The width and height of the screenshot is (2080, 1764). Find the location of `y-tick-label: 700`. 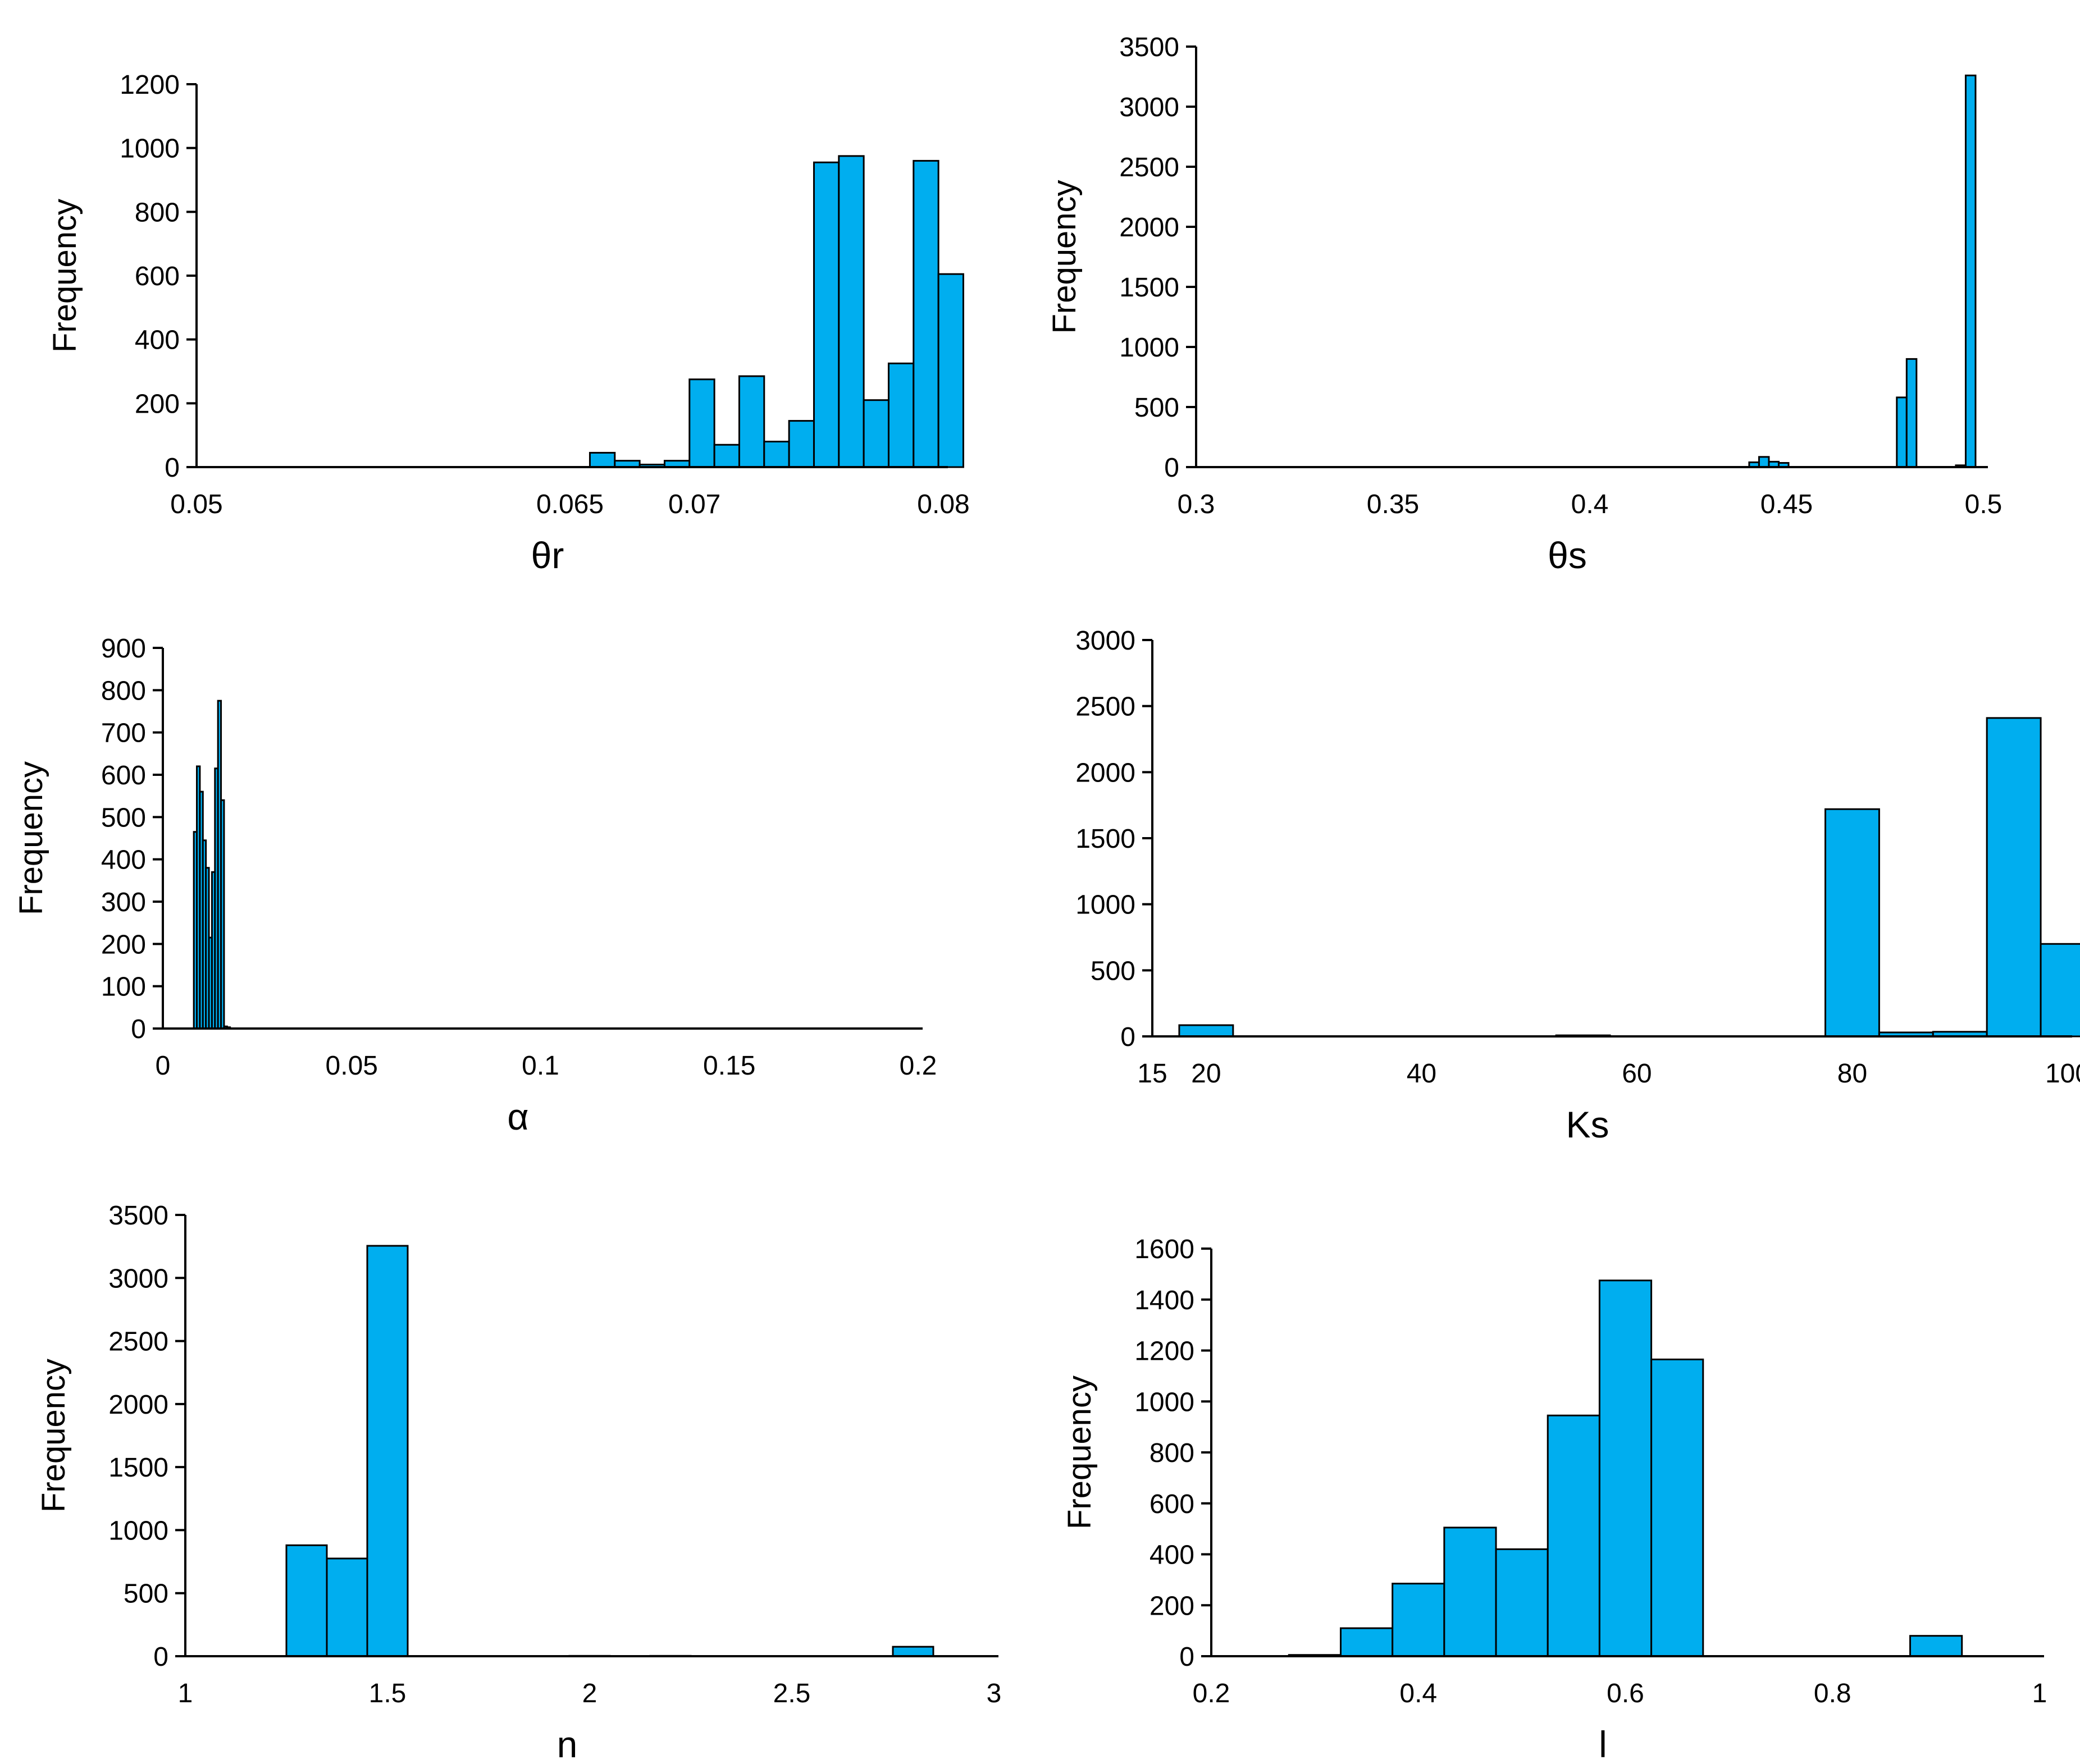

y-tick-label: 700 is located at coordinates (123, 733).